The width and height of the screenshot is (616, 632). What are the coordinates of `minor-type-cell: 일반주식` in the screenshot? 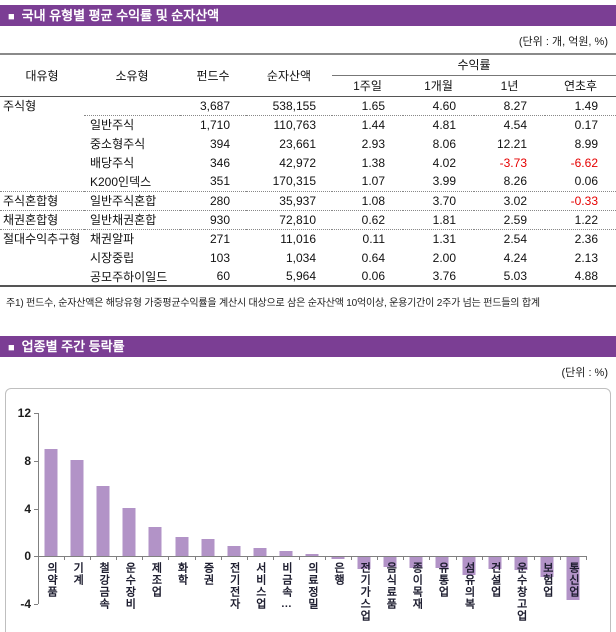 It's located at (112, 125).